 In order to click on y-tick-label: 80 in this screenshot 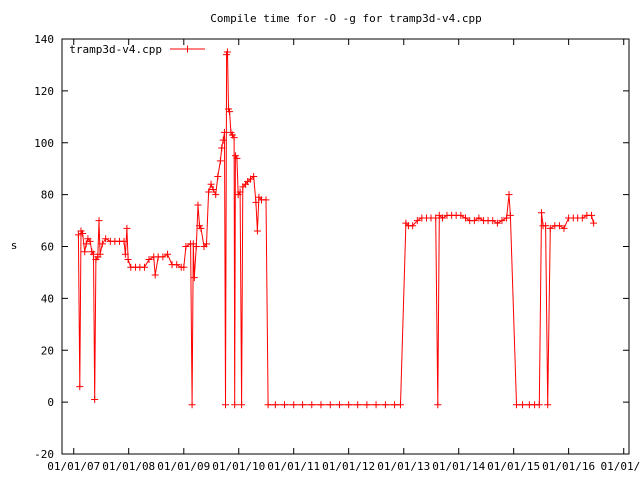, I will do `click(47, 195)`.